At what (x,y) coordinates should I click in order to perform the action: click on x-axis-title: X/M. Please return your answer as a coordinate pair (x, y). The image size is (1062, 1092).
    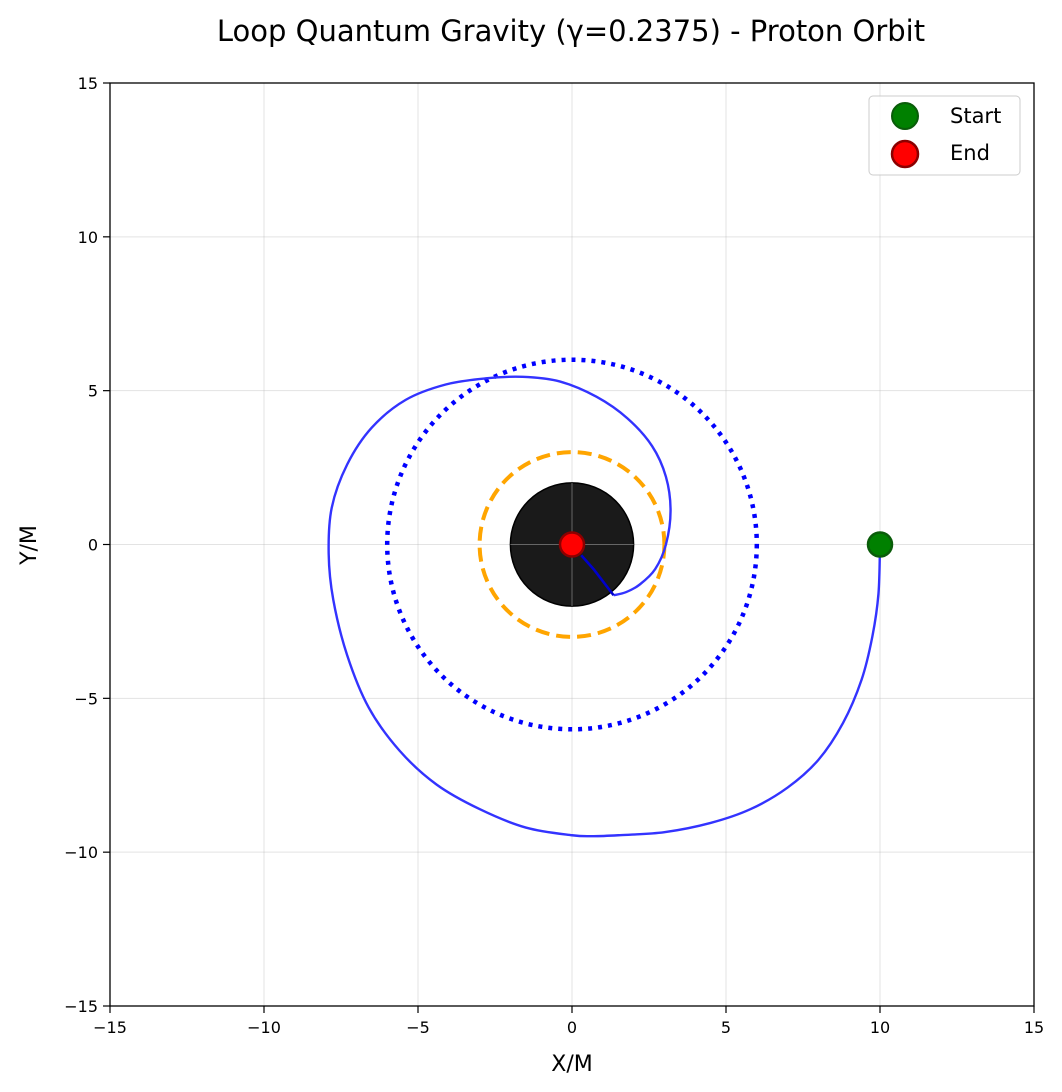
    Looking at the image, I should click on (571, 1064).